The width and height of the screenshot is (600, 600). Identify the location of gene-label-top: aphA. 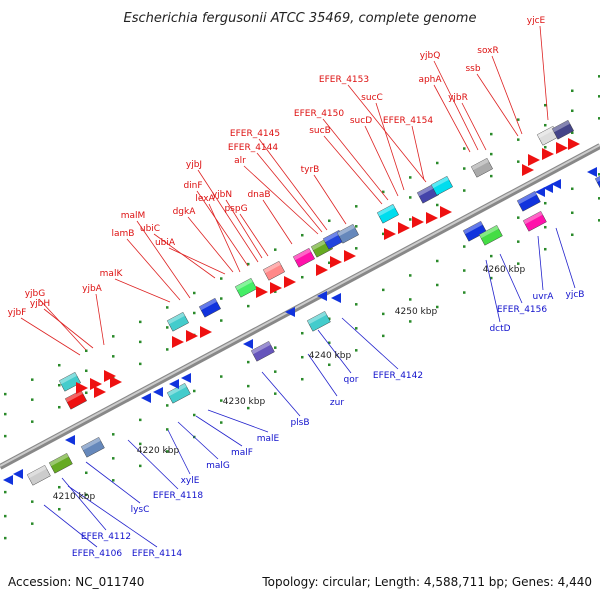
(430, 80).